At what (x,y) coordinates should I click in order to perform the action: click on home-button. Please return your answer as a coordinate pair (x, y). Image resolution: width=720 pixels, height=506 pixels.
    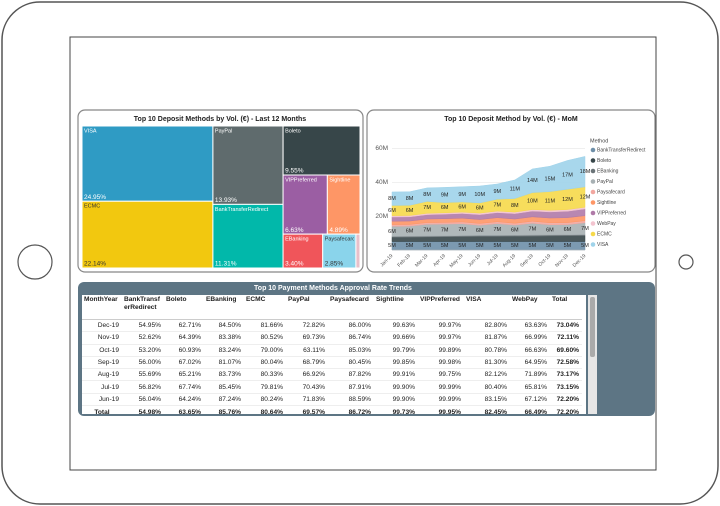
    Looking at the image, I should click on (35, 262).